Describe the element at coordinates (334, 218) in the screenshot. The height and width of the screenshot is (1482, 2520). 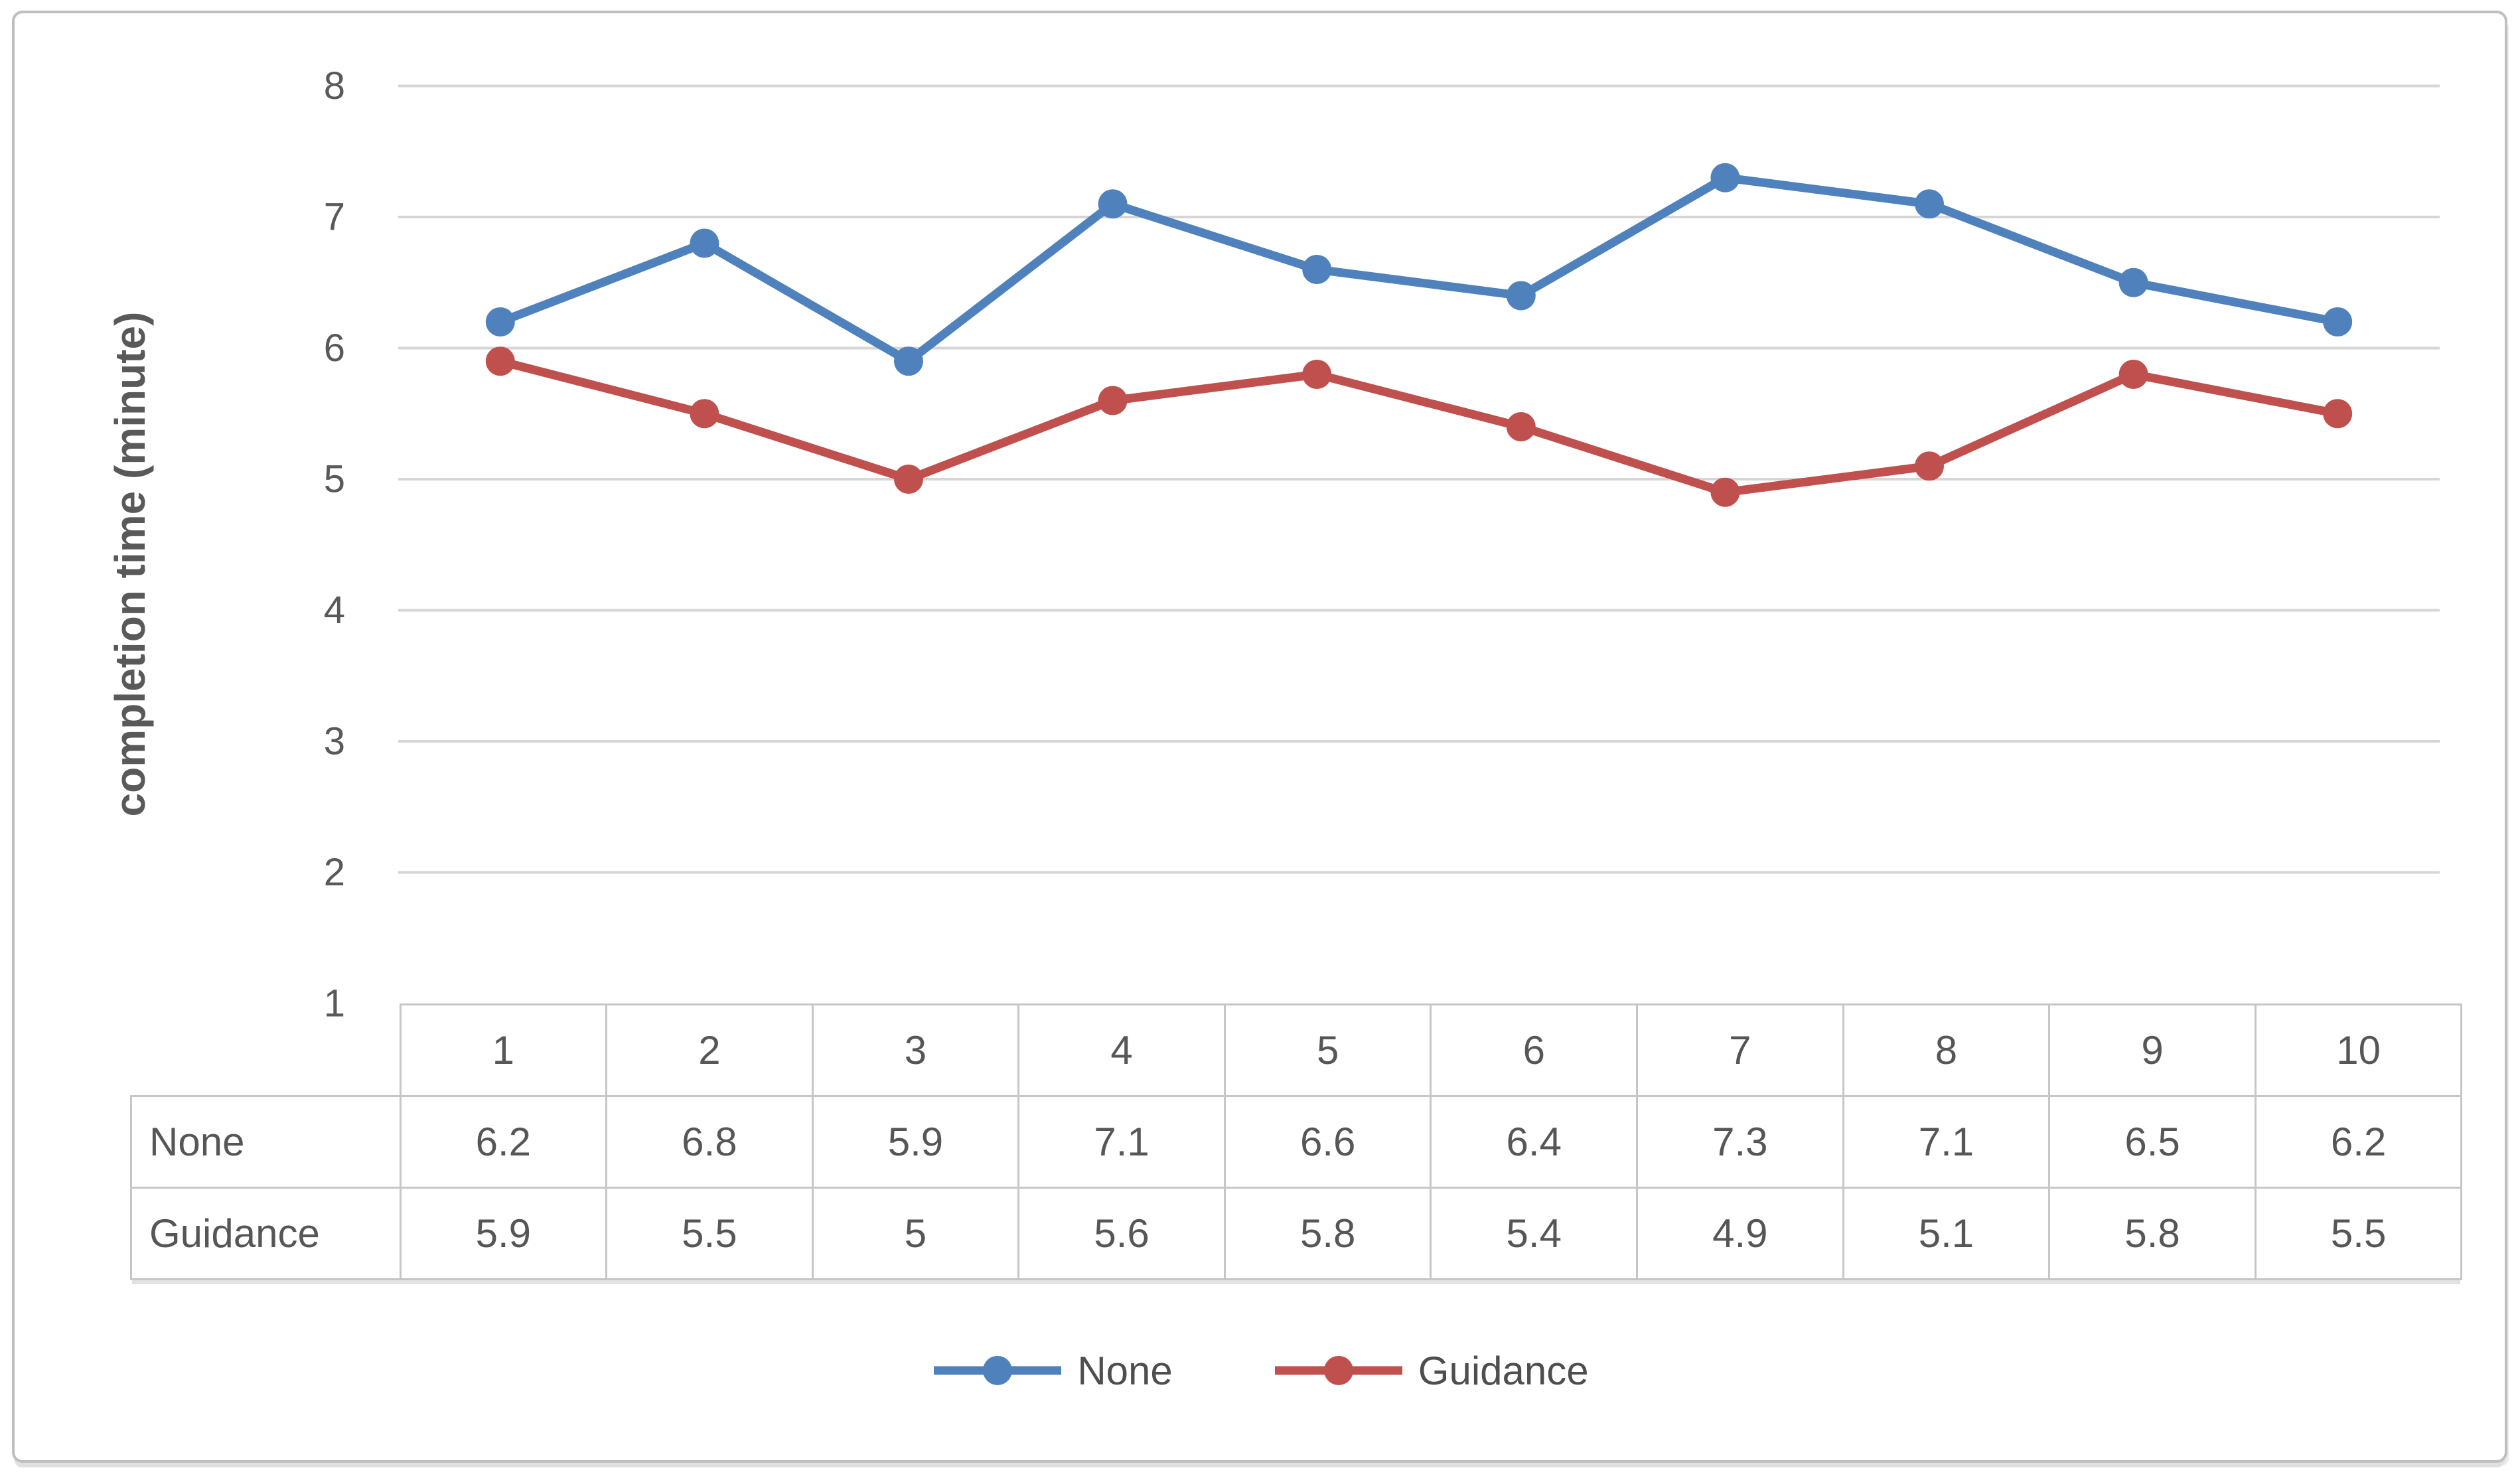
I see `y-tick-label-7: 7` at that location.